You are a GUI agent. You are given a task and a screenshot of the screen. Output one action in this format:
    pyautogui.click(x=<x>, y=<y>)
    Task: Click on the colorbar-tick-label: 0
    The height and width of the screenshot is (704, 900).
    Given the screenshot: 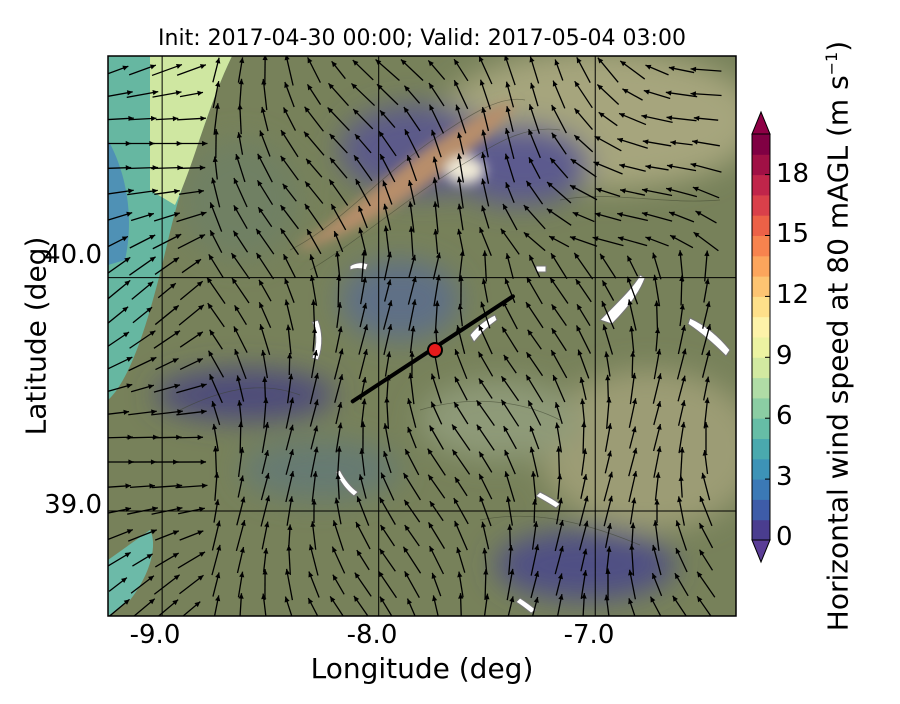 What is the action you would take?
    pyautogui.click(x=784, y=537)
    